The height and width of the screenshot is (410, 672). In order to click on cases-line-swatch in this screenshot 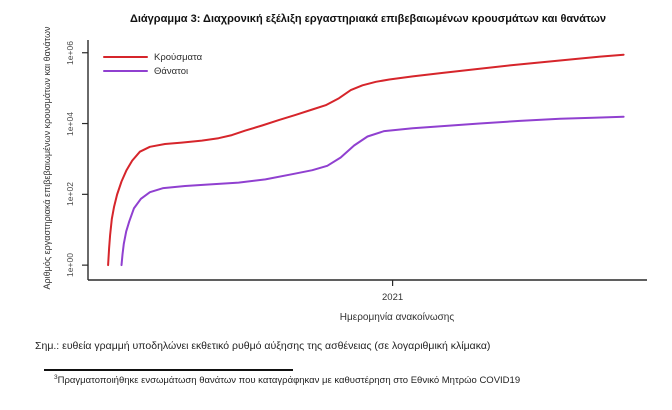, I will do `click(125, 57)`.